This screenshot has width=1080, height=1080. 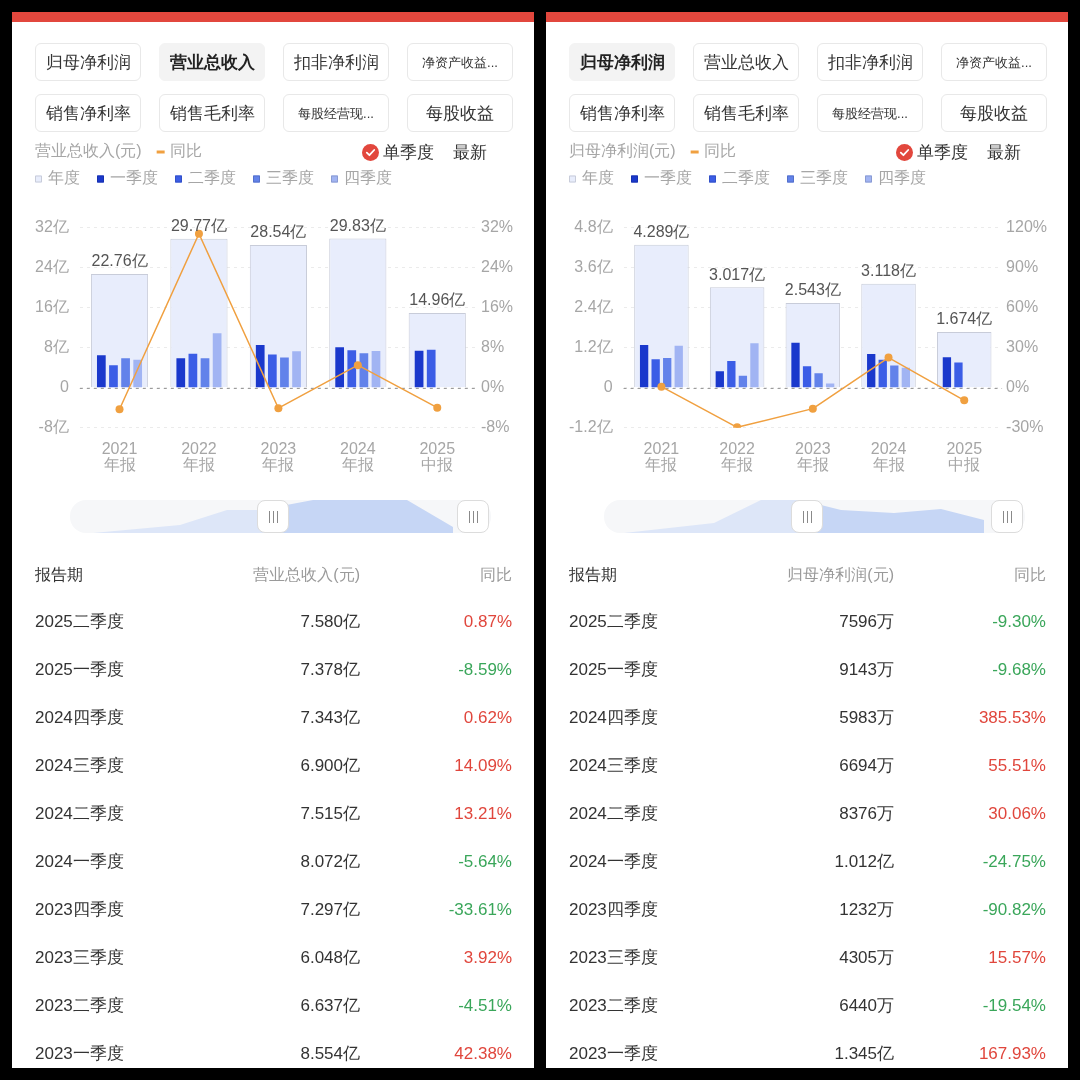 I want to click on y2-tick-label: -30%, so click(x=1025, y=427).